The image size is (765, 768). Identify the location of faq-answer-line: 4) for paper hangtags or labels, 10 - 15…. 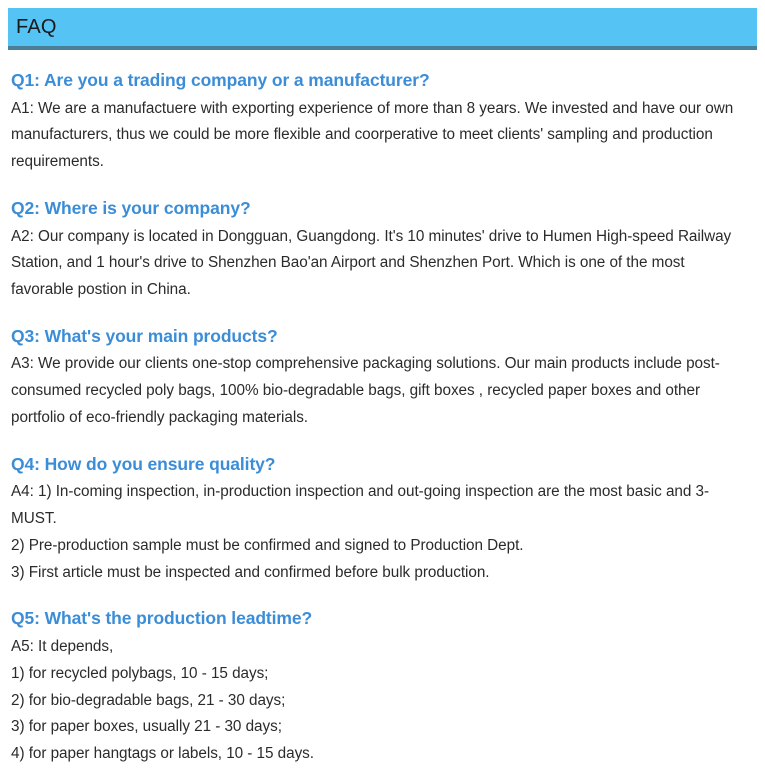
(162, 754).